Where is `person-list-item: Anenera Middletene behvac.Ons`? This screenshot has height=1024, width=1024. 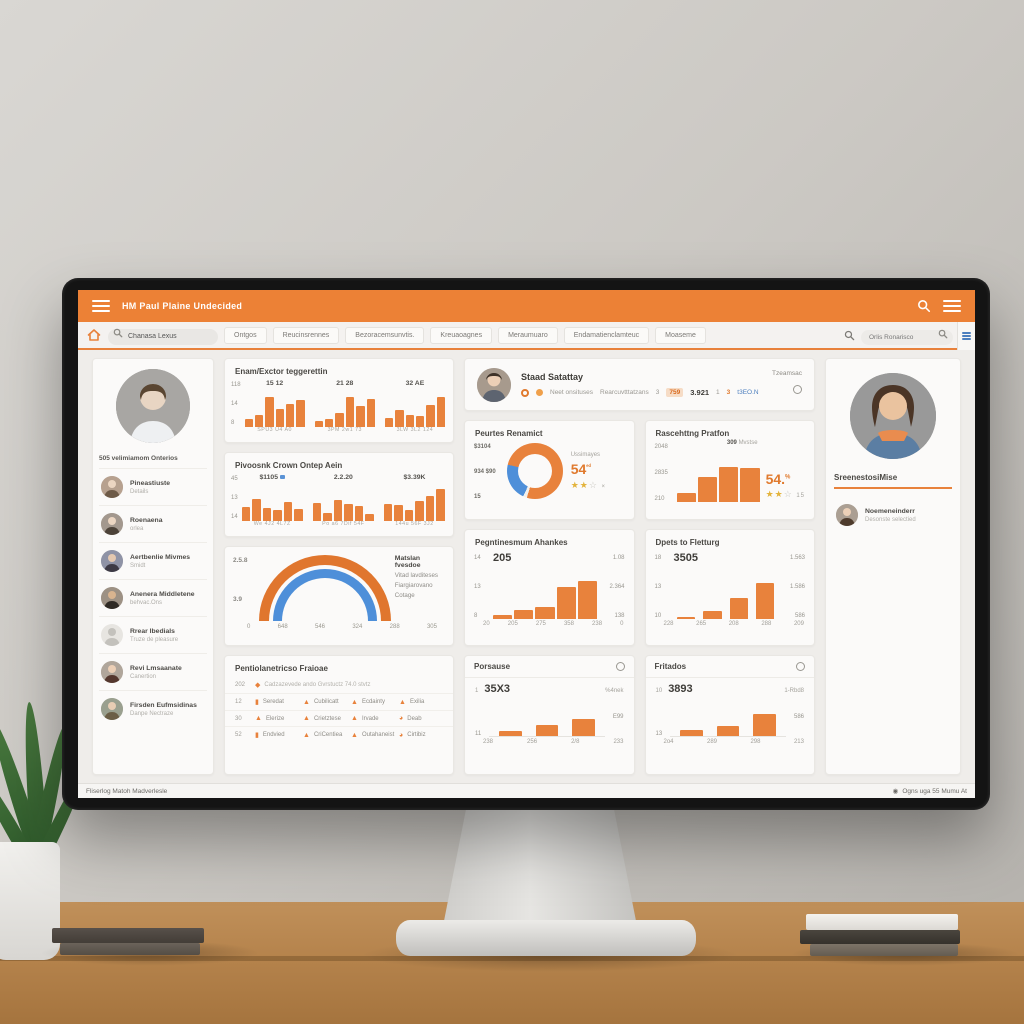 person-list-item: Anenera Middletene behvac.Ons is located at coordinates (153, 597).